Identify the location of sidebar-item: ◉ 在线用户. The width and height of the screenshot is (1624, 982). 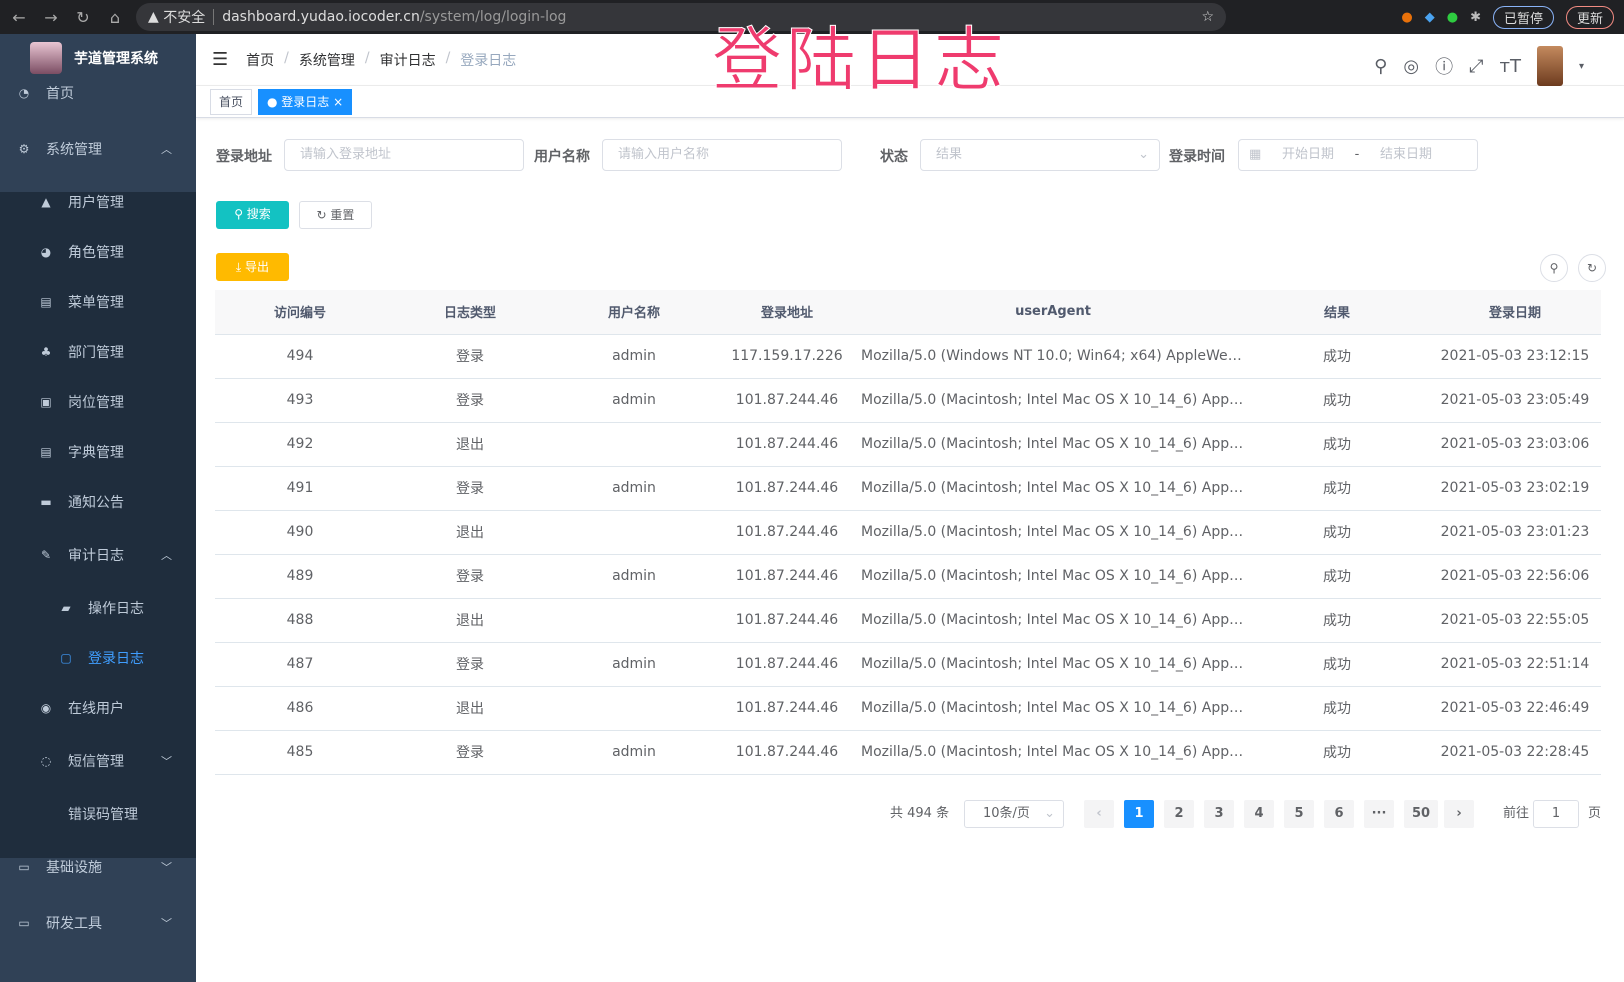
(98, 708).